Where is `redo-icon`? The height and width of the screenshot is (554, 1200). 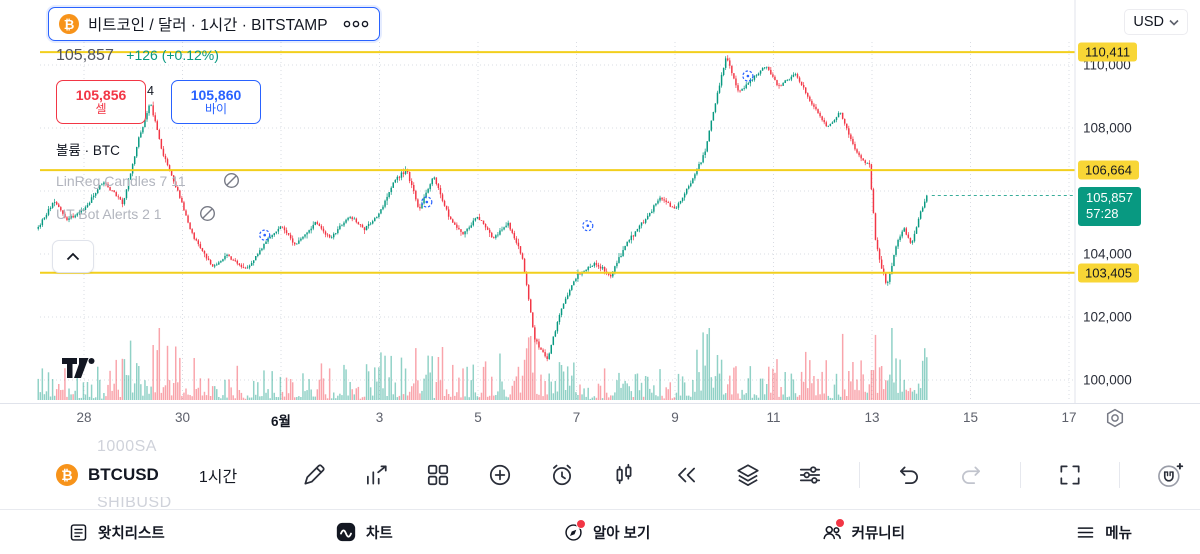 redo-icon is located at coordinates (971, 475).